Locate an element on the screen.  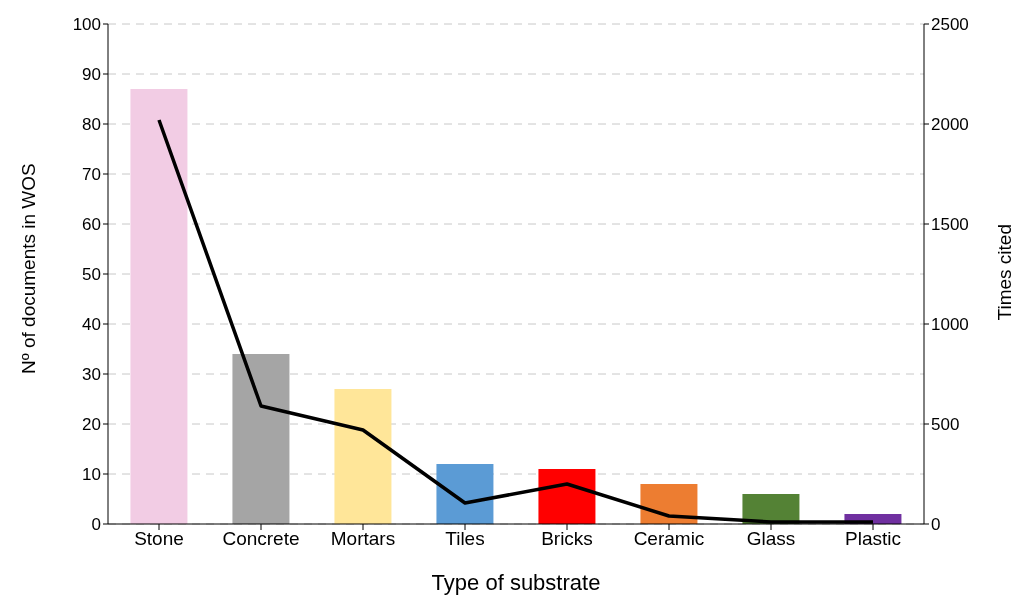
x-tick-label: Tiles is located at coordinates (465, 539).